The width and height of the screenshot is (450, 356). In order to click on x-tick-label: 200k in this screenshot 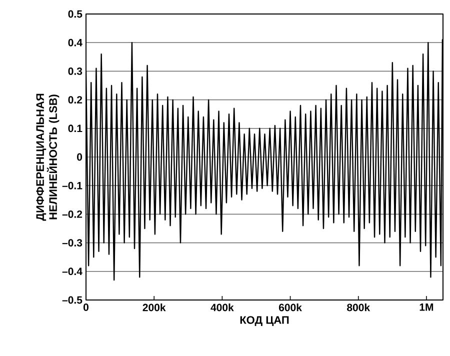, I will do `click(154, 308)`.